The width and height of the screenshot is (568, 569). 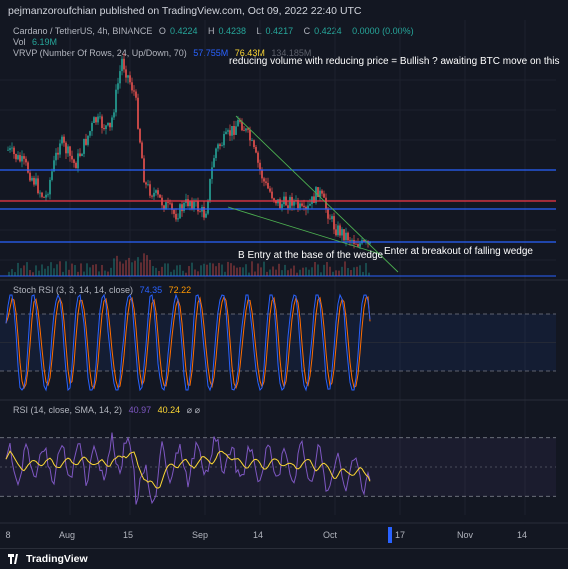 I want to click on annotation-entry-b: B Entry at the base of the wedge, so click(x=311, y=255).